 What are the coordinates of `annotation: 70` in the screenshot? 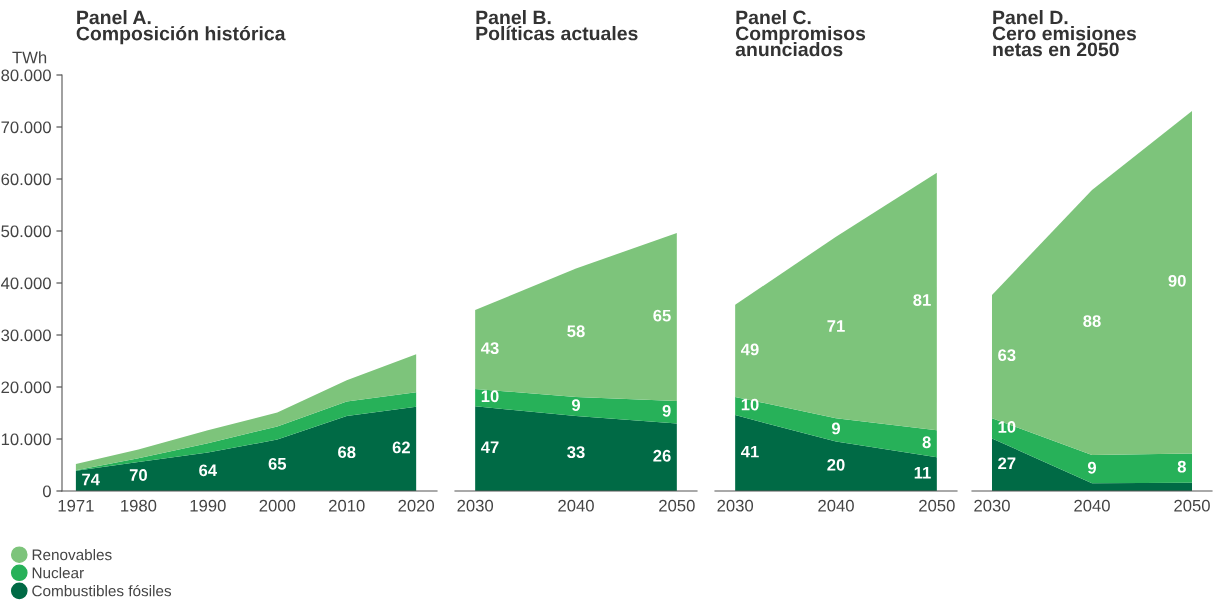 It's located at (138, 475).